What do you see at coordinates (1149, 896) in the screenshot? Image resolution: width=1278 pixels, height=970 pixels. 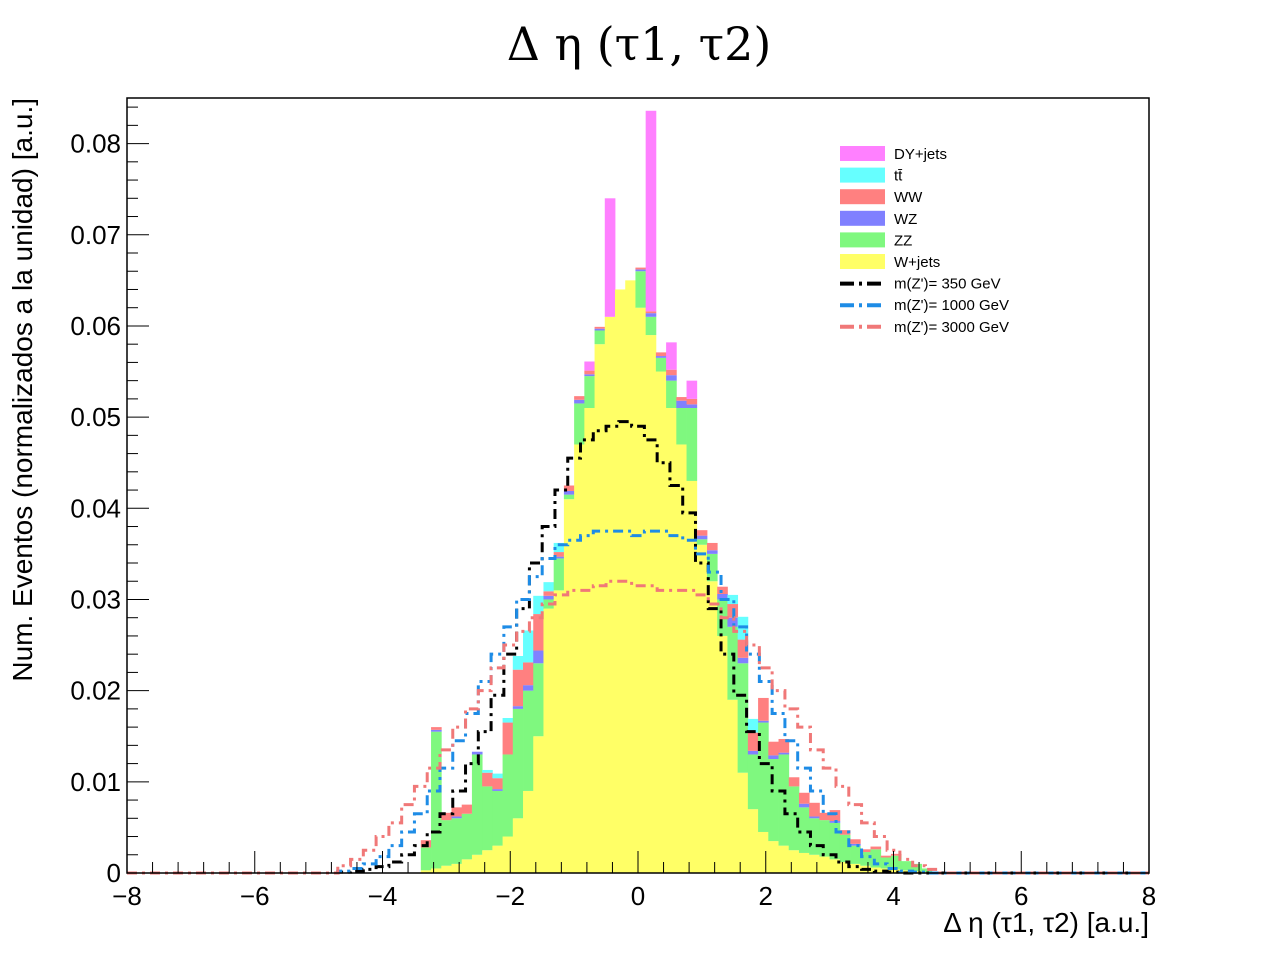 I see `x-tick-label: 8` at bounding box center [1149, 896].